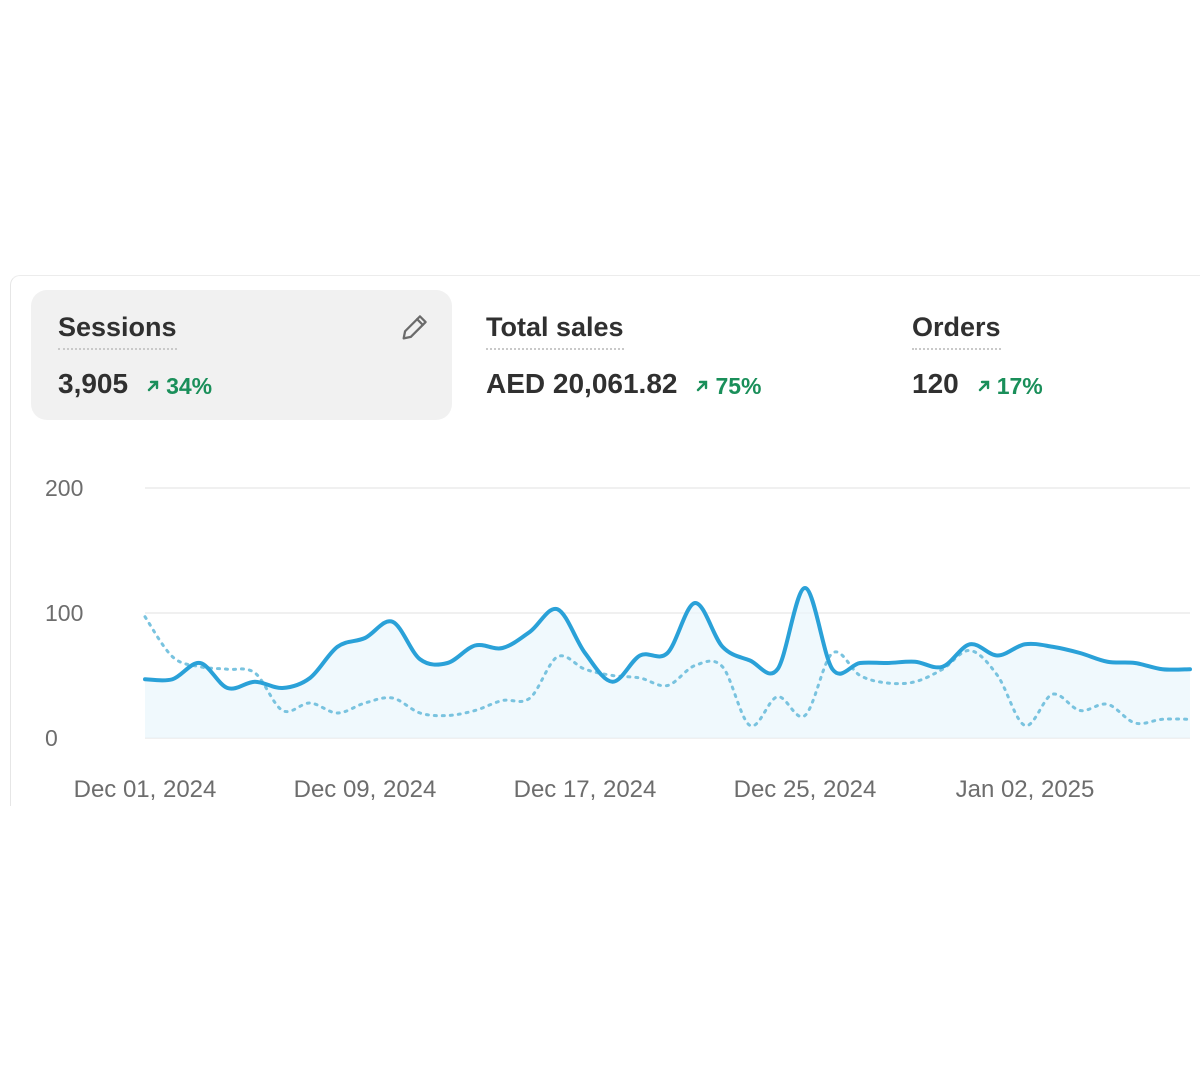  I want to click on x-tick-label: Dec 09, 2024, so click(365, 789).